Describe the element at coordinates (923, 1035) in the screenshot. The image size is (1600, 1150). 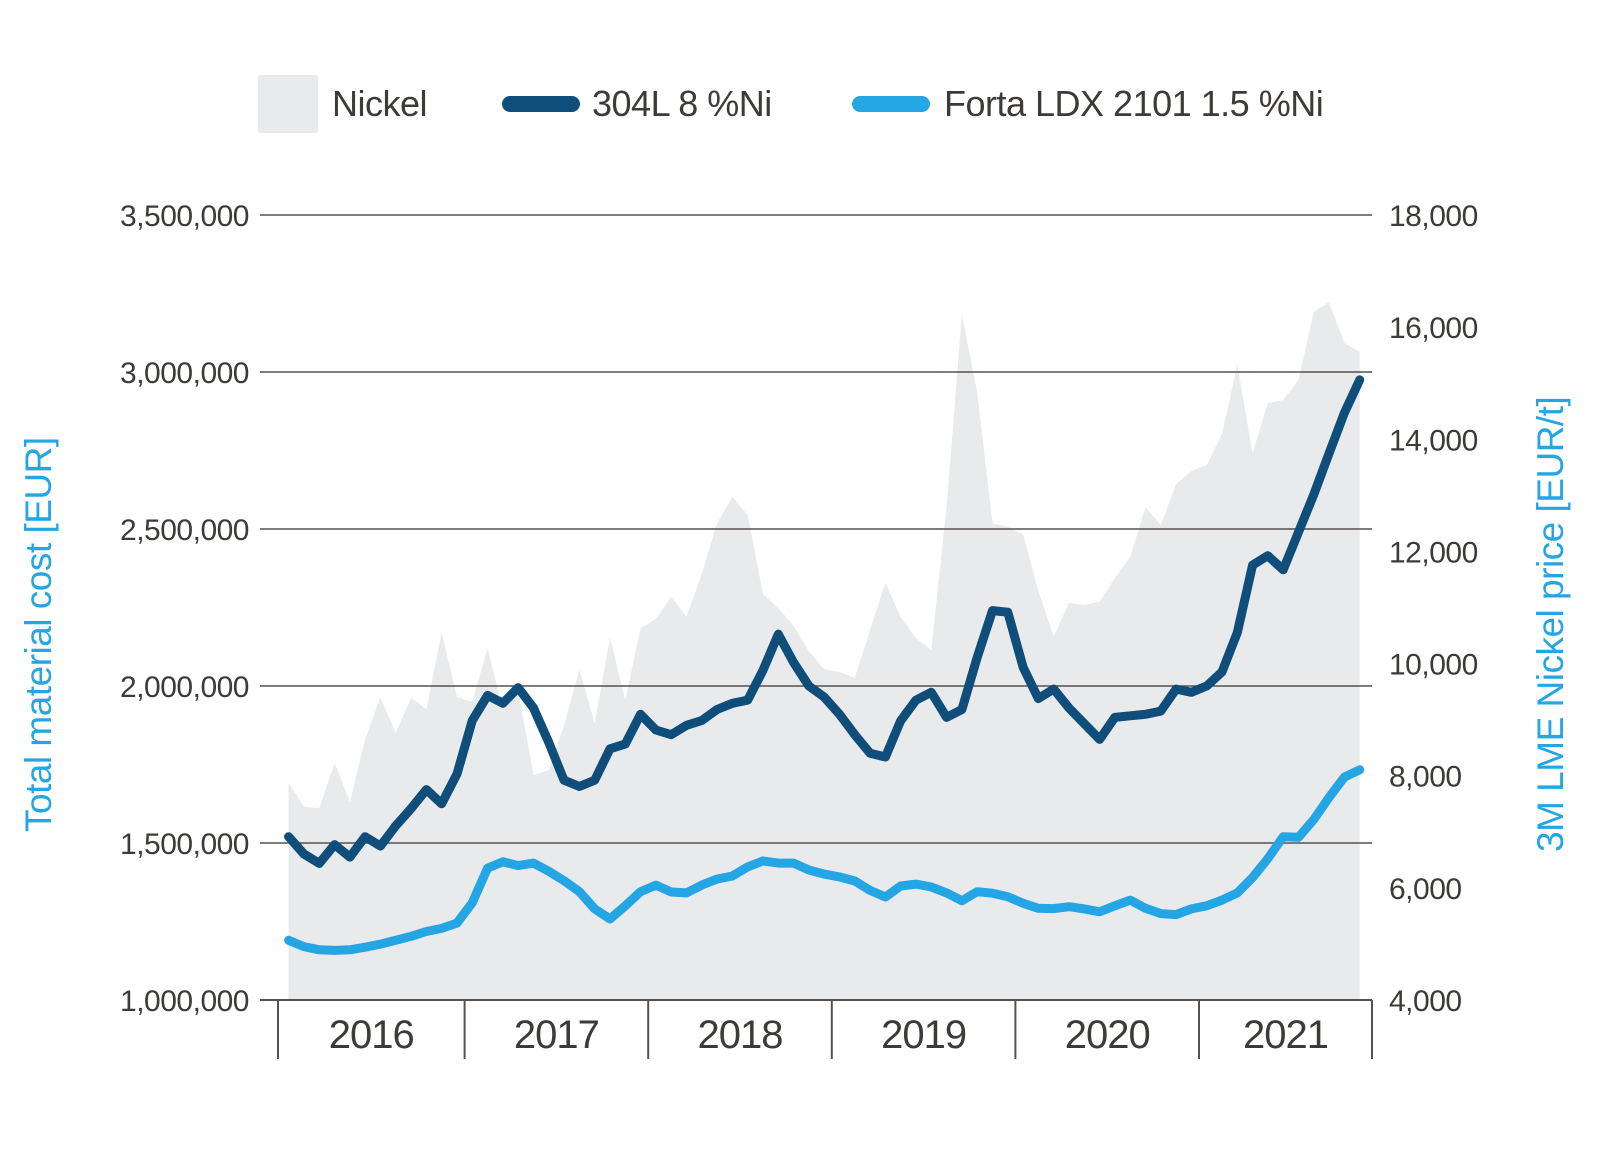
I see `year-label: 2019` at that location.